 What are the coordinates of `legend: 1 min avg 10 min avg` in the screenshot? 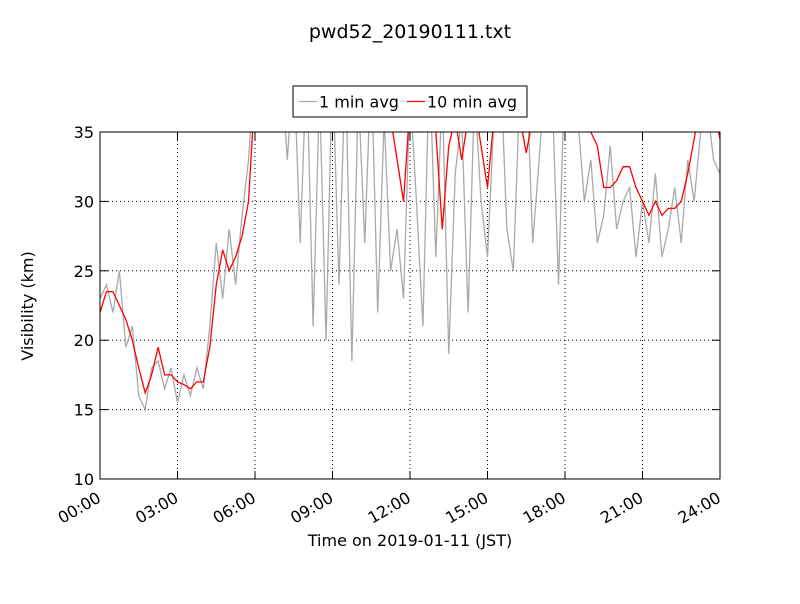 It's located at (410, 101).